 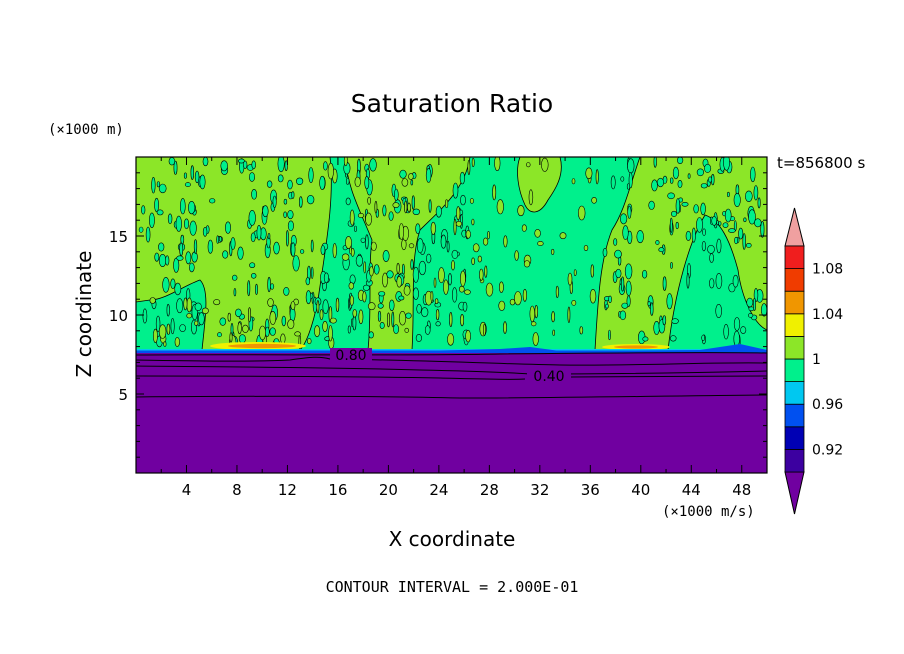 I want to click on contour-label-040: 0.40, so click(x=548, y=377).